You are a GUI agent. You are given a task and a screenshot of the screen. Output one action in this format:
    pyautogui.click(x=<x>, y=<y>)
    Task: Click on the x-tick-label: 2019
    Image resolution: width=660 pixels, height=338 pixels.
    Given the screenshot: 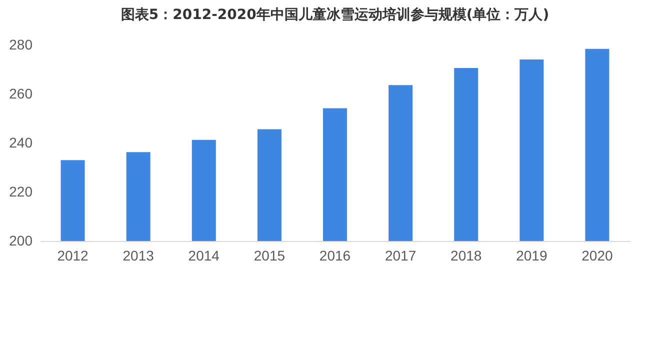 What is the action you would take?
    pyautogui.click(x=532, y=256)
    